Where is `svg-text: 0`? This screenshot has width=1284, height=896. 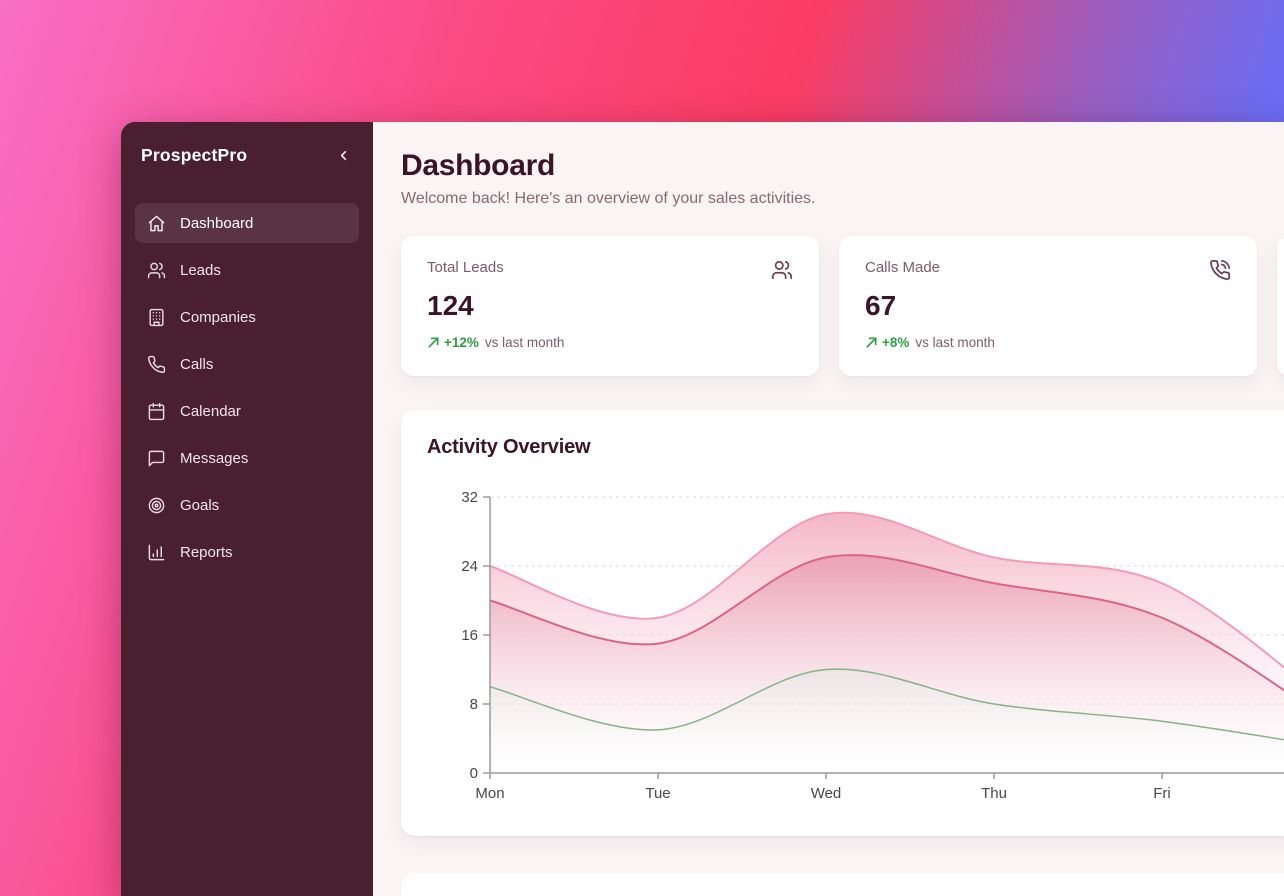 svg-text: 0 is located at coordinates (474, 773).